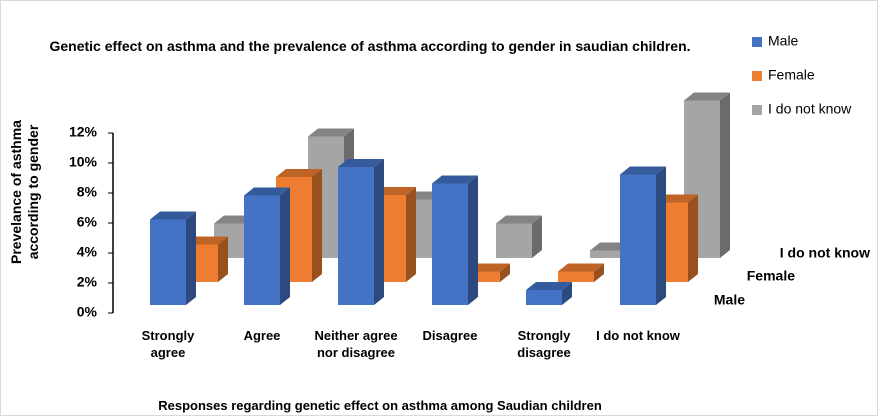  What do you see at coordinates (168, 344) in the screenshot?
I see `x-tick-label: Strongly agree` at bounding box center [168, 344].